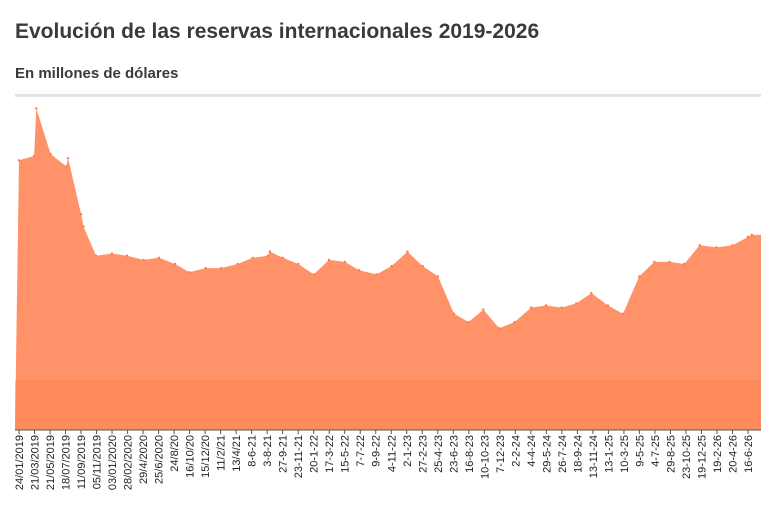 The width and height of the screenshot is (772, 507). Describe the element at coordinates (284, 454) in the screenshot. I see `x-tick-label: 27-9-21` at that location.